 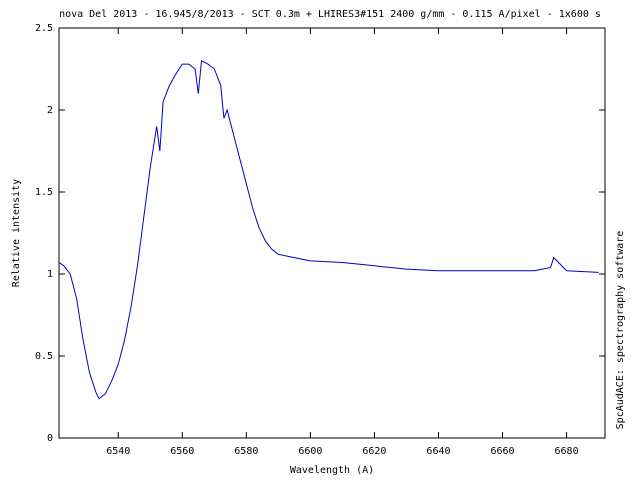 I want to click on y-tick-label: 0.5, so click(x=44, y=356).